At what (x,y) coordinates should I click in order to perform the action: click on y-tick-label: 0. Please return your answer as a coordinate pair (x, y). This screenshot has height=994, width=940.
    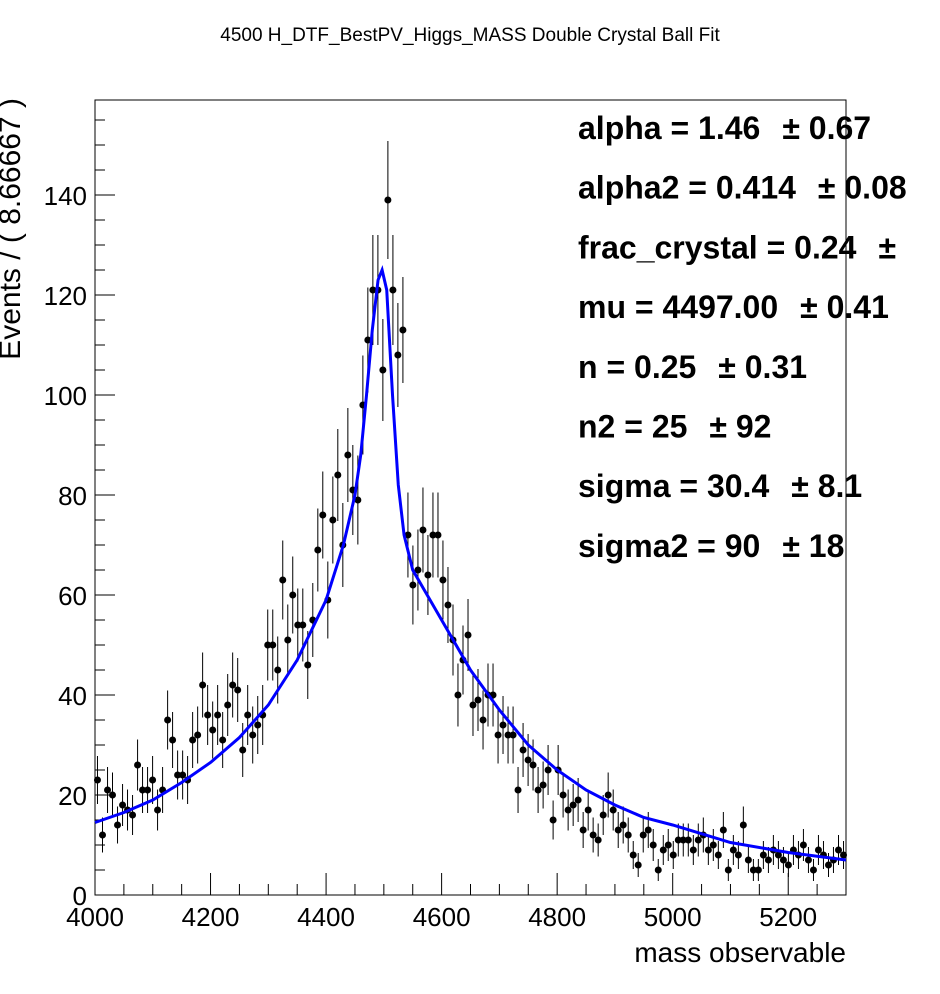
    Looking at the image, I should click on (80, 896).